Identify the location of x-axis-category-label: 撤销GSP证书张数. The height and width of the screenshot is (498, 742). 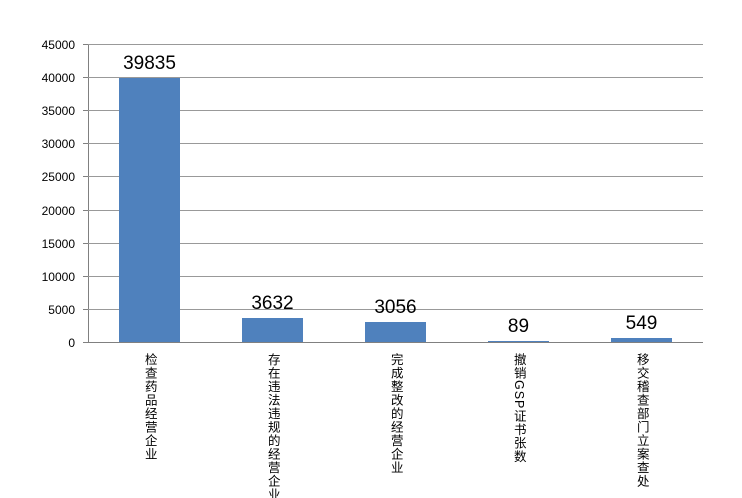
(518, 408).